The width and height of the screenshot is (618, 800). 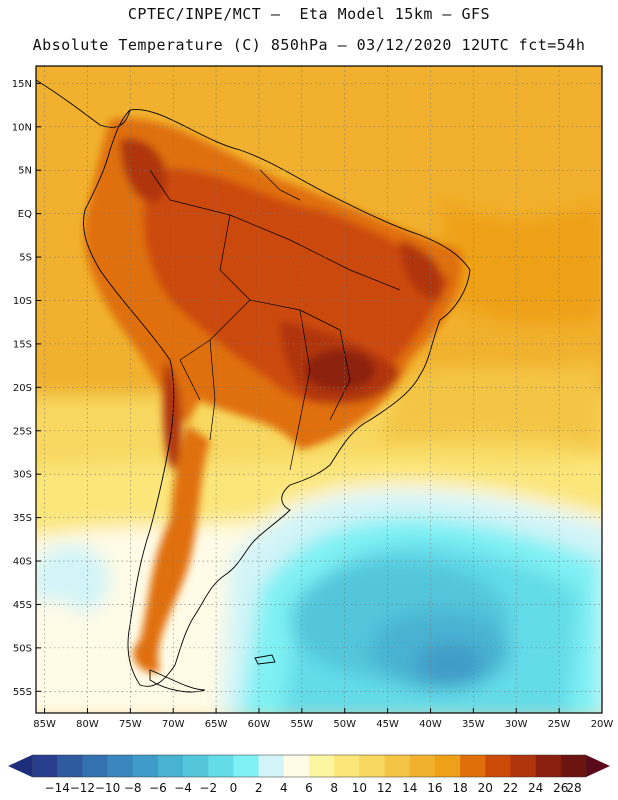 What do you see at coordinates (265, 659) in the screenshot?
I see `falklands-outline` at bounding box center [265, 659].